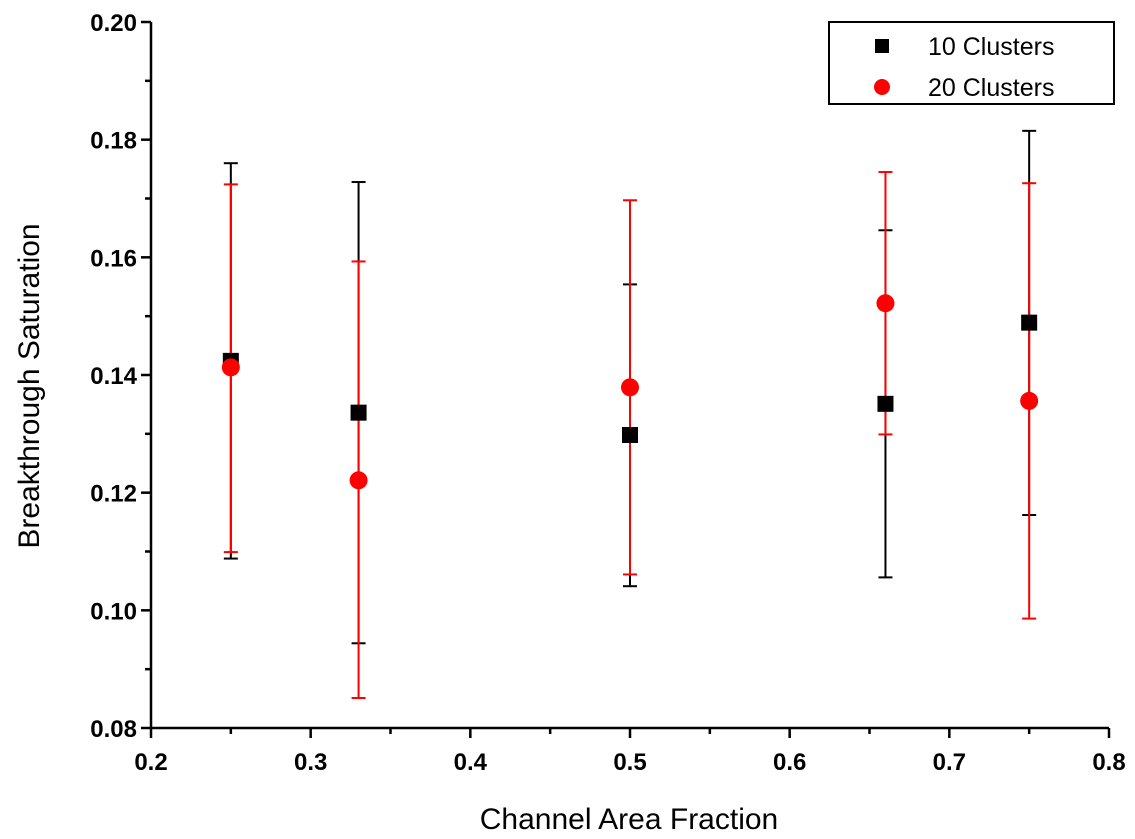  I want to click on y-tick-label: 0.20, so click(113, 23).